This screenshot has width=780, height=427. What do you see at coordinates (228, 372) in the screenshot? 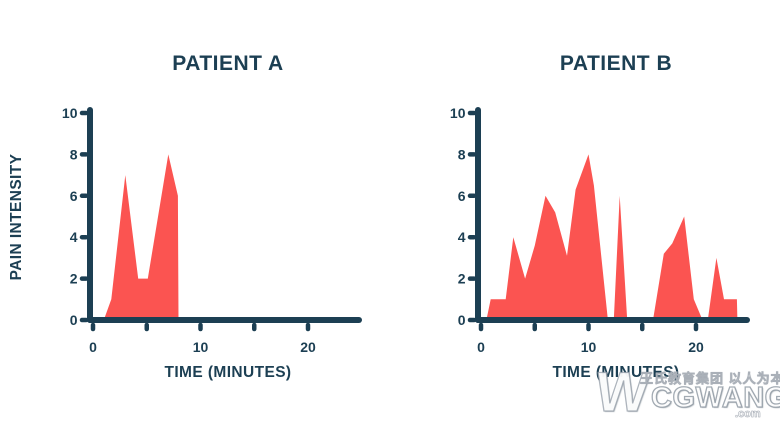
I see `chart-a-x-axis-label: TIME (MINUTES)` at bounding box center [228, 372].